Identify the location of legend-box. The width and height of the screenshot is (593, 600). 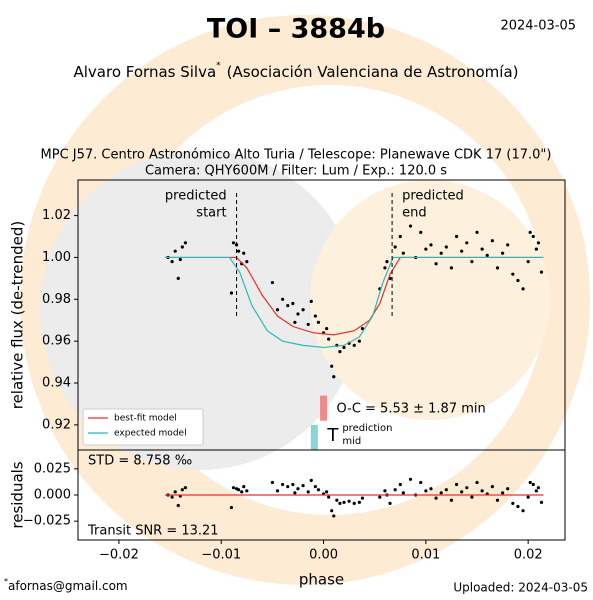
(143, 427).